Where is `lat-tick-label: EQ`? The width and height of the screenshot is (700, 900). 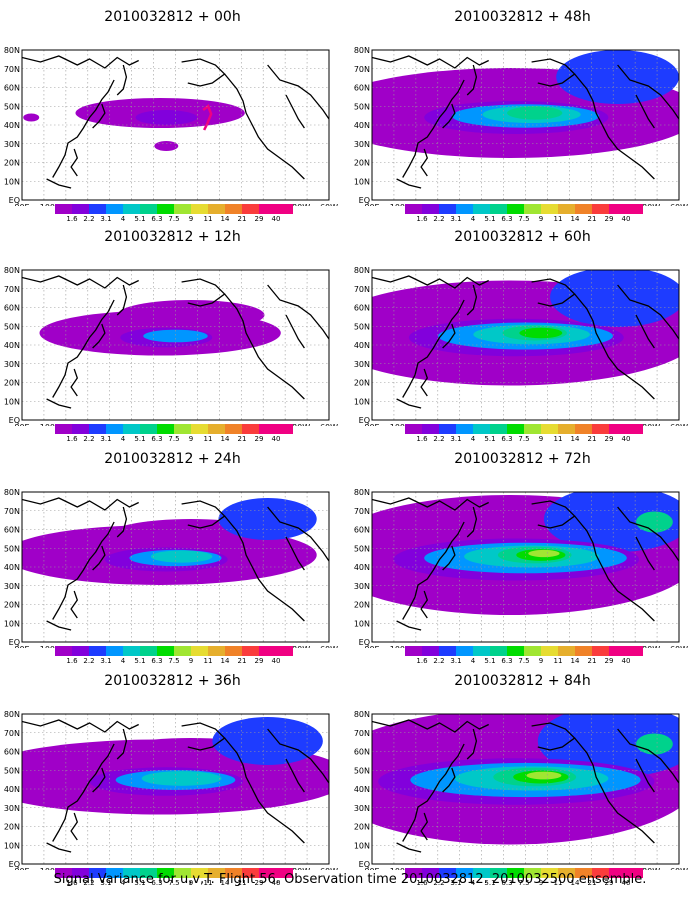 lat-tick-label: EQ is located at coordinates (14, 642).